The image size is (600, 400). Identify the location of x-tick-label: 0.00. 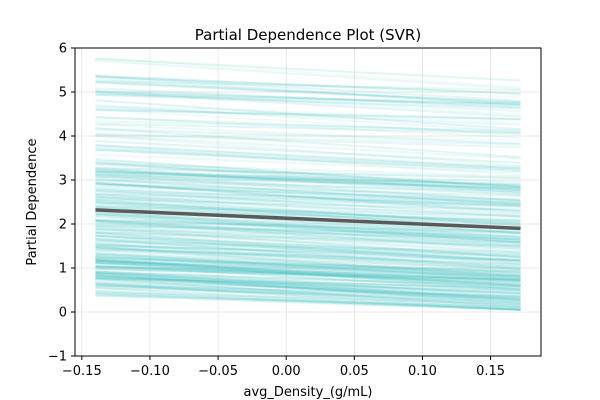
(286, 371).